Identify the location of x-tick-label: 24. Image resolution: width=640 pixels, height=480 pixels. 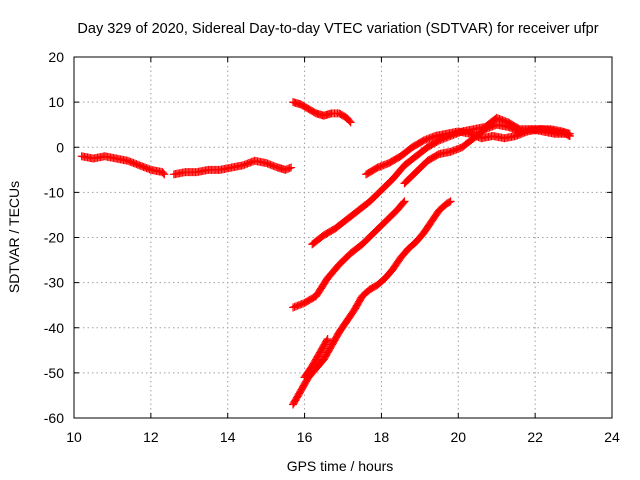
(612, 437).